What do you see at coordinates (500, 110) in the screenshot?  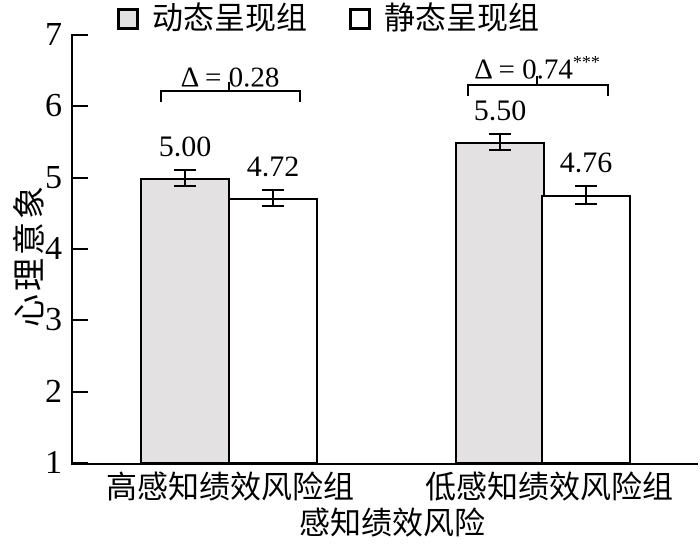 I see `bar-value-label-dynamic-group2: 5.50` at bounding box center [500, 110].